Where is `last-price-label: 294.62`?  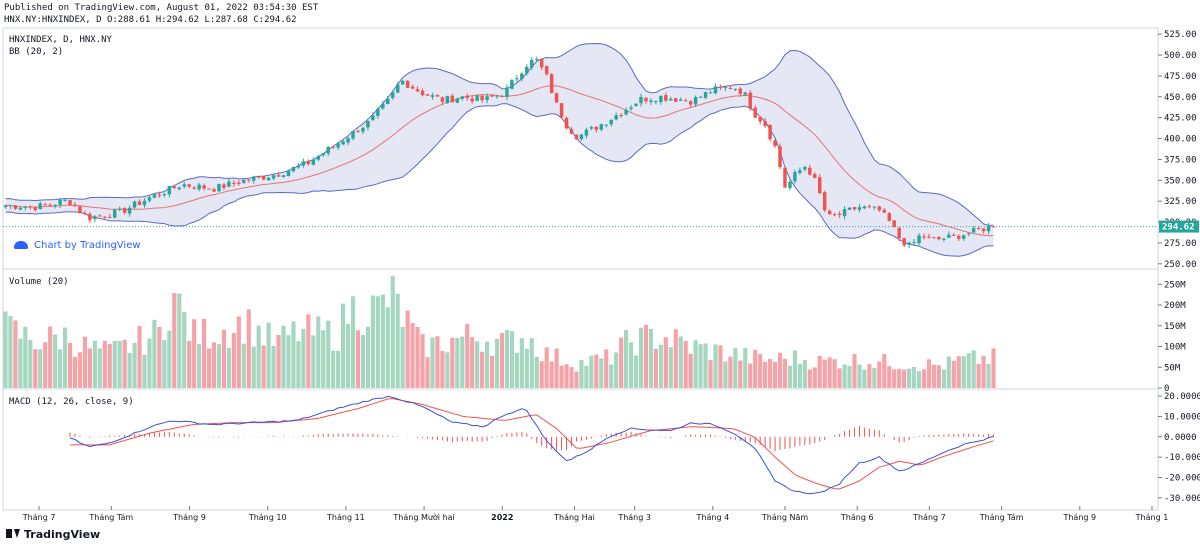
last-price-label: 294.62 is located at coordinates (1178, 228).